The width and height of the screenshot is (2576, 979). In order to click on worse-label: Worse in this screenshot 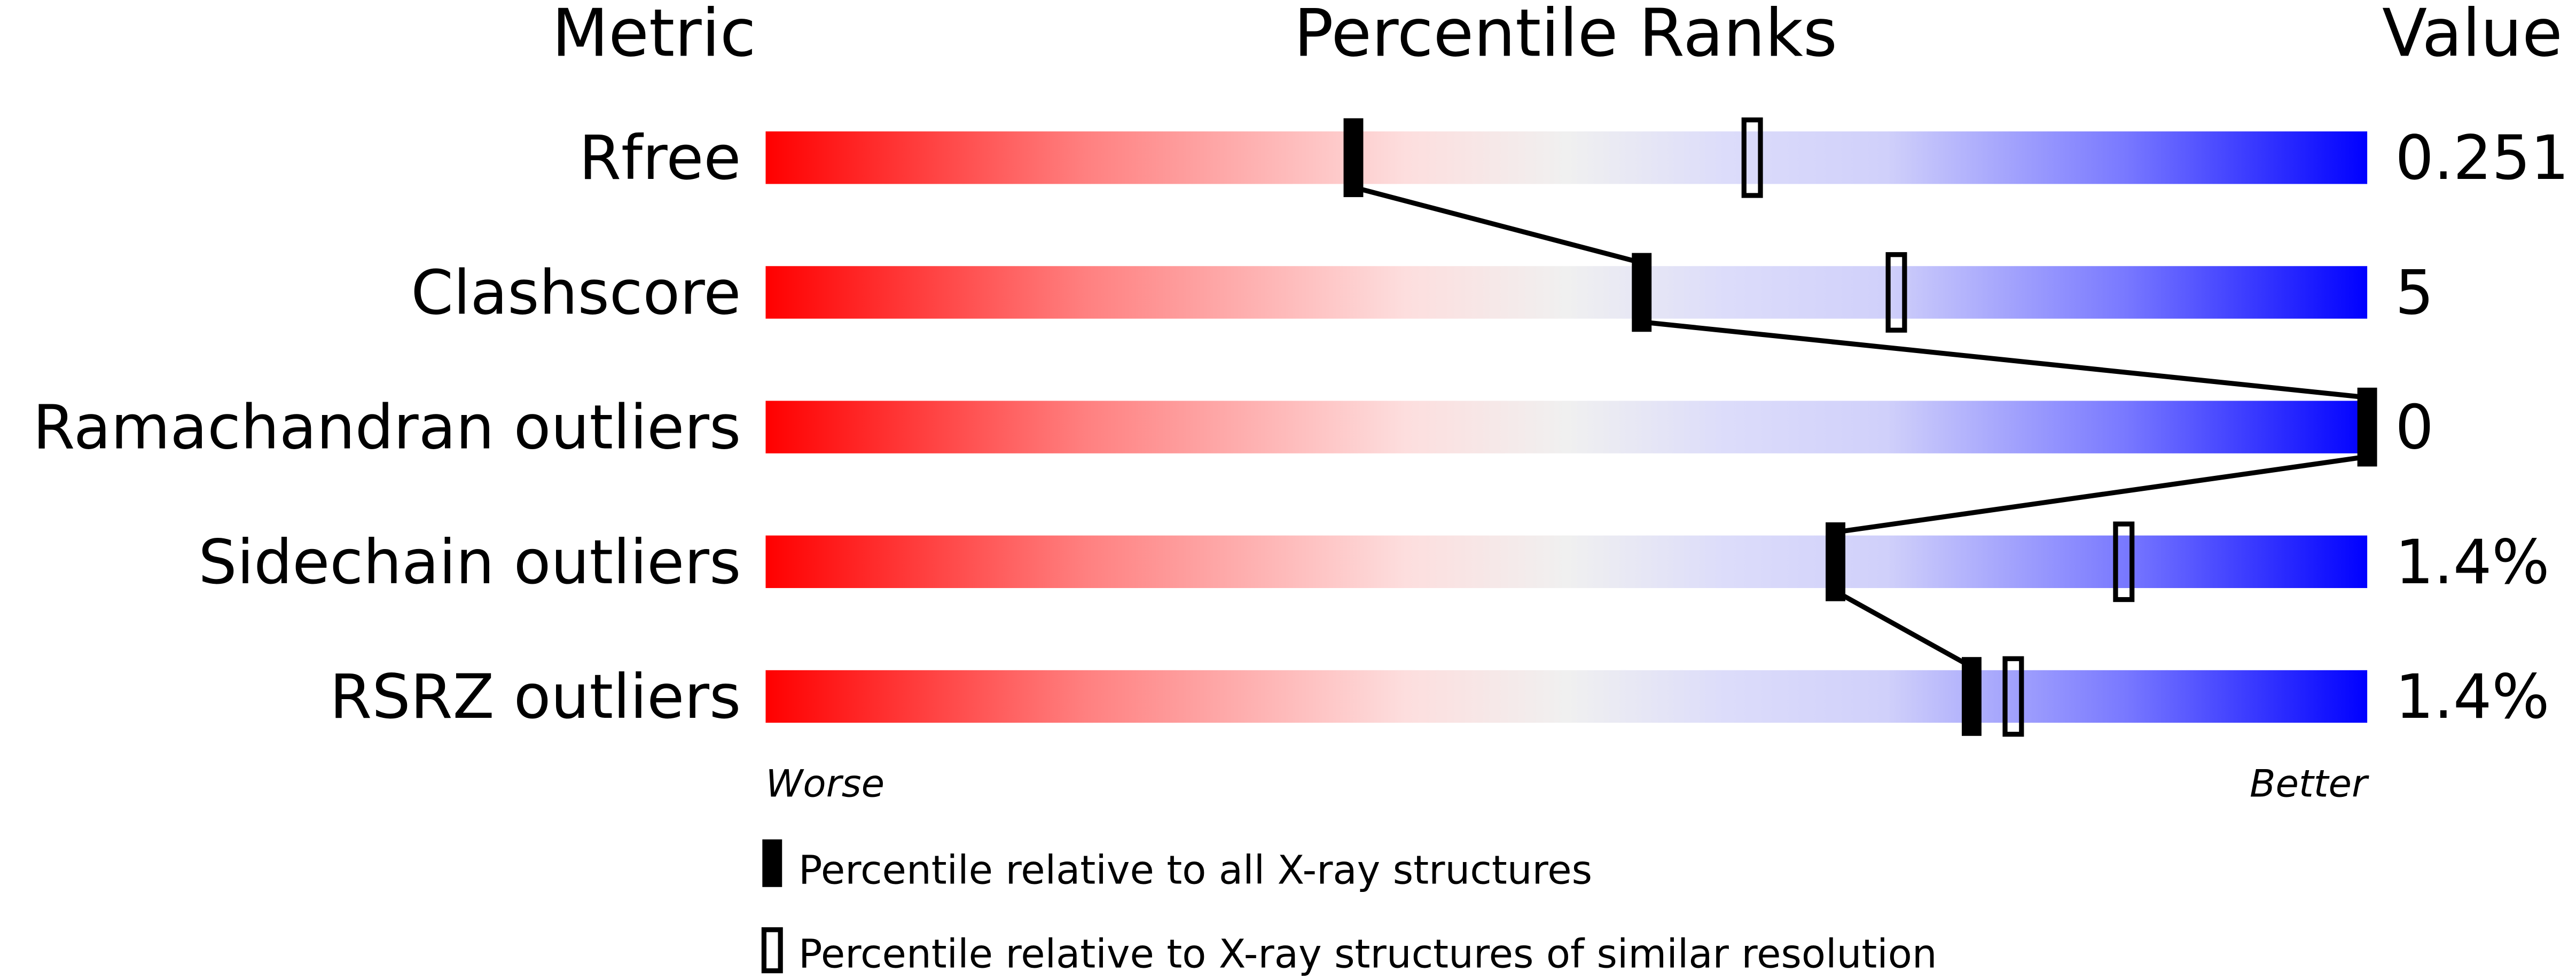, I will do `click(824, 784)`.